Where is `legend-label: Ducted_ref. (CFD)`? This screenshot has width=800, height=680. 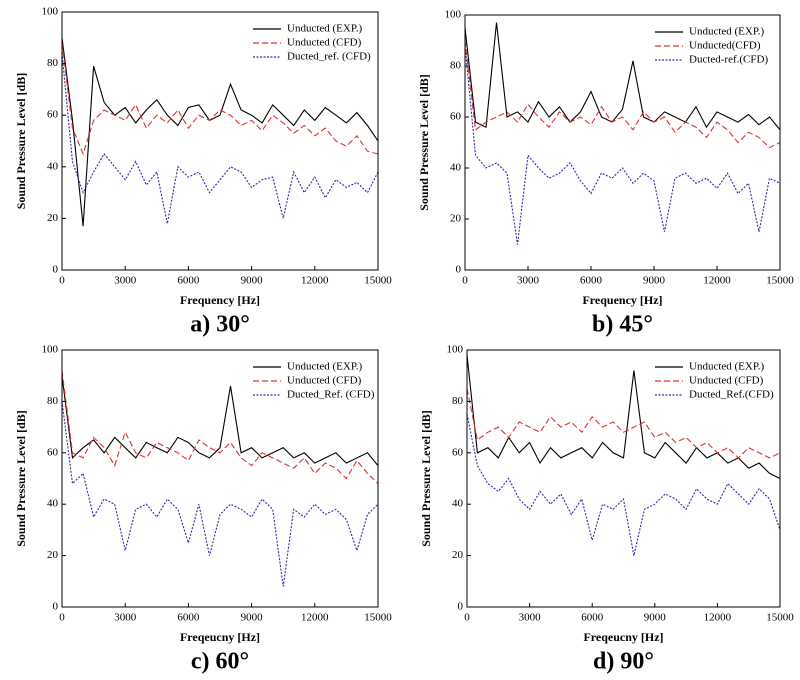 legend-label: Ducted_ref. (CFD) is located at coordinates (329, 57).